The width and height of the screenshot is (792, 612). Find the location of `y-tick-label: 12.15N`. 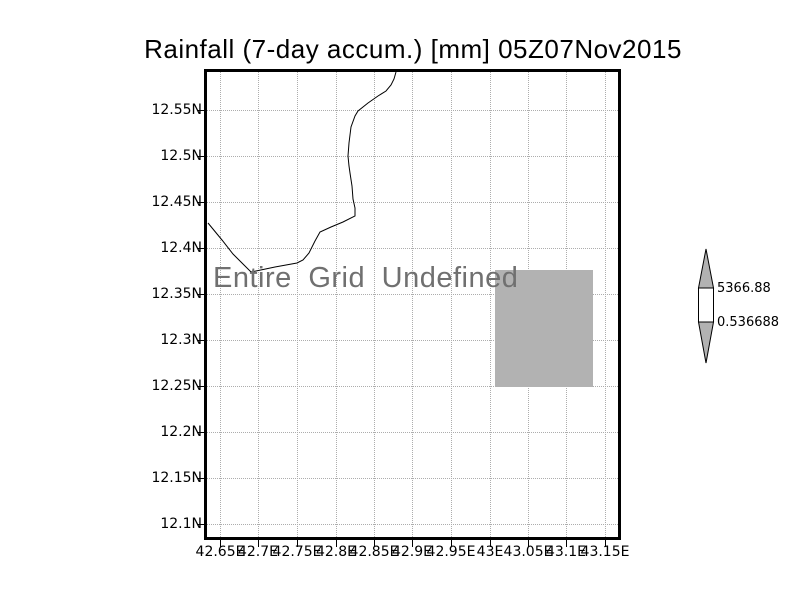

y-tick-label: 12.15N is located at coordinates (176, 478).